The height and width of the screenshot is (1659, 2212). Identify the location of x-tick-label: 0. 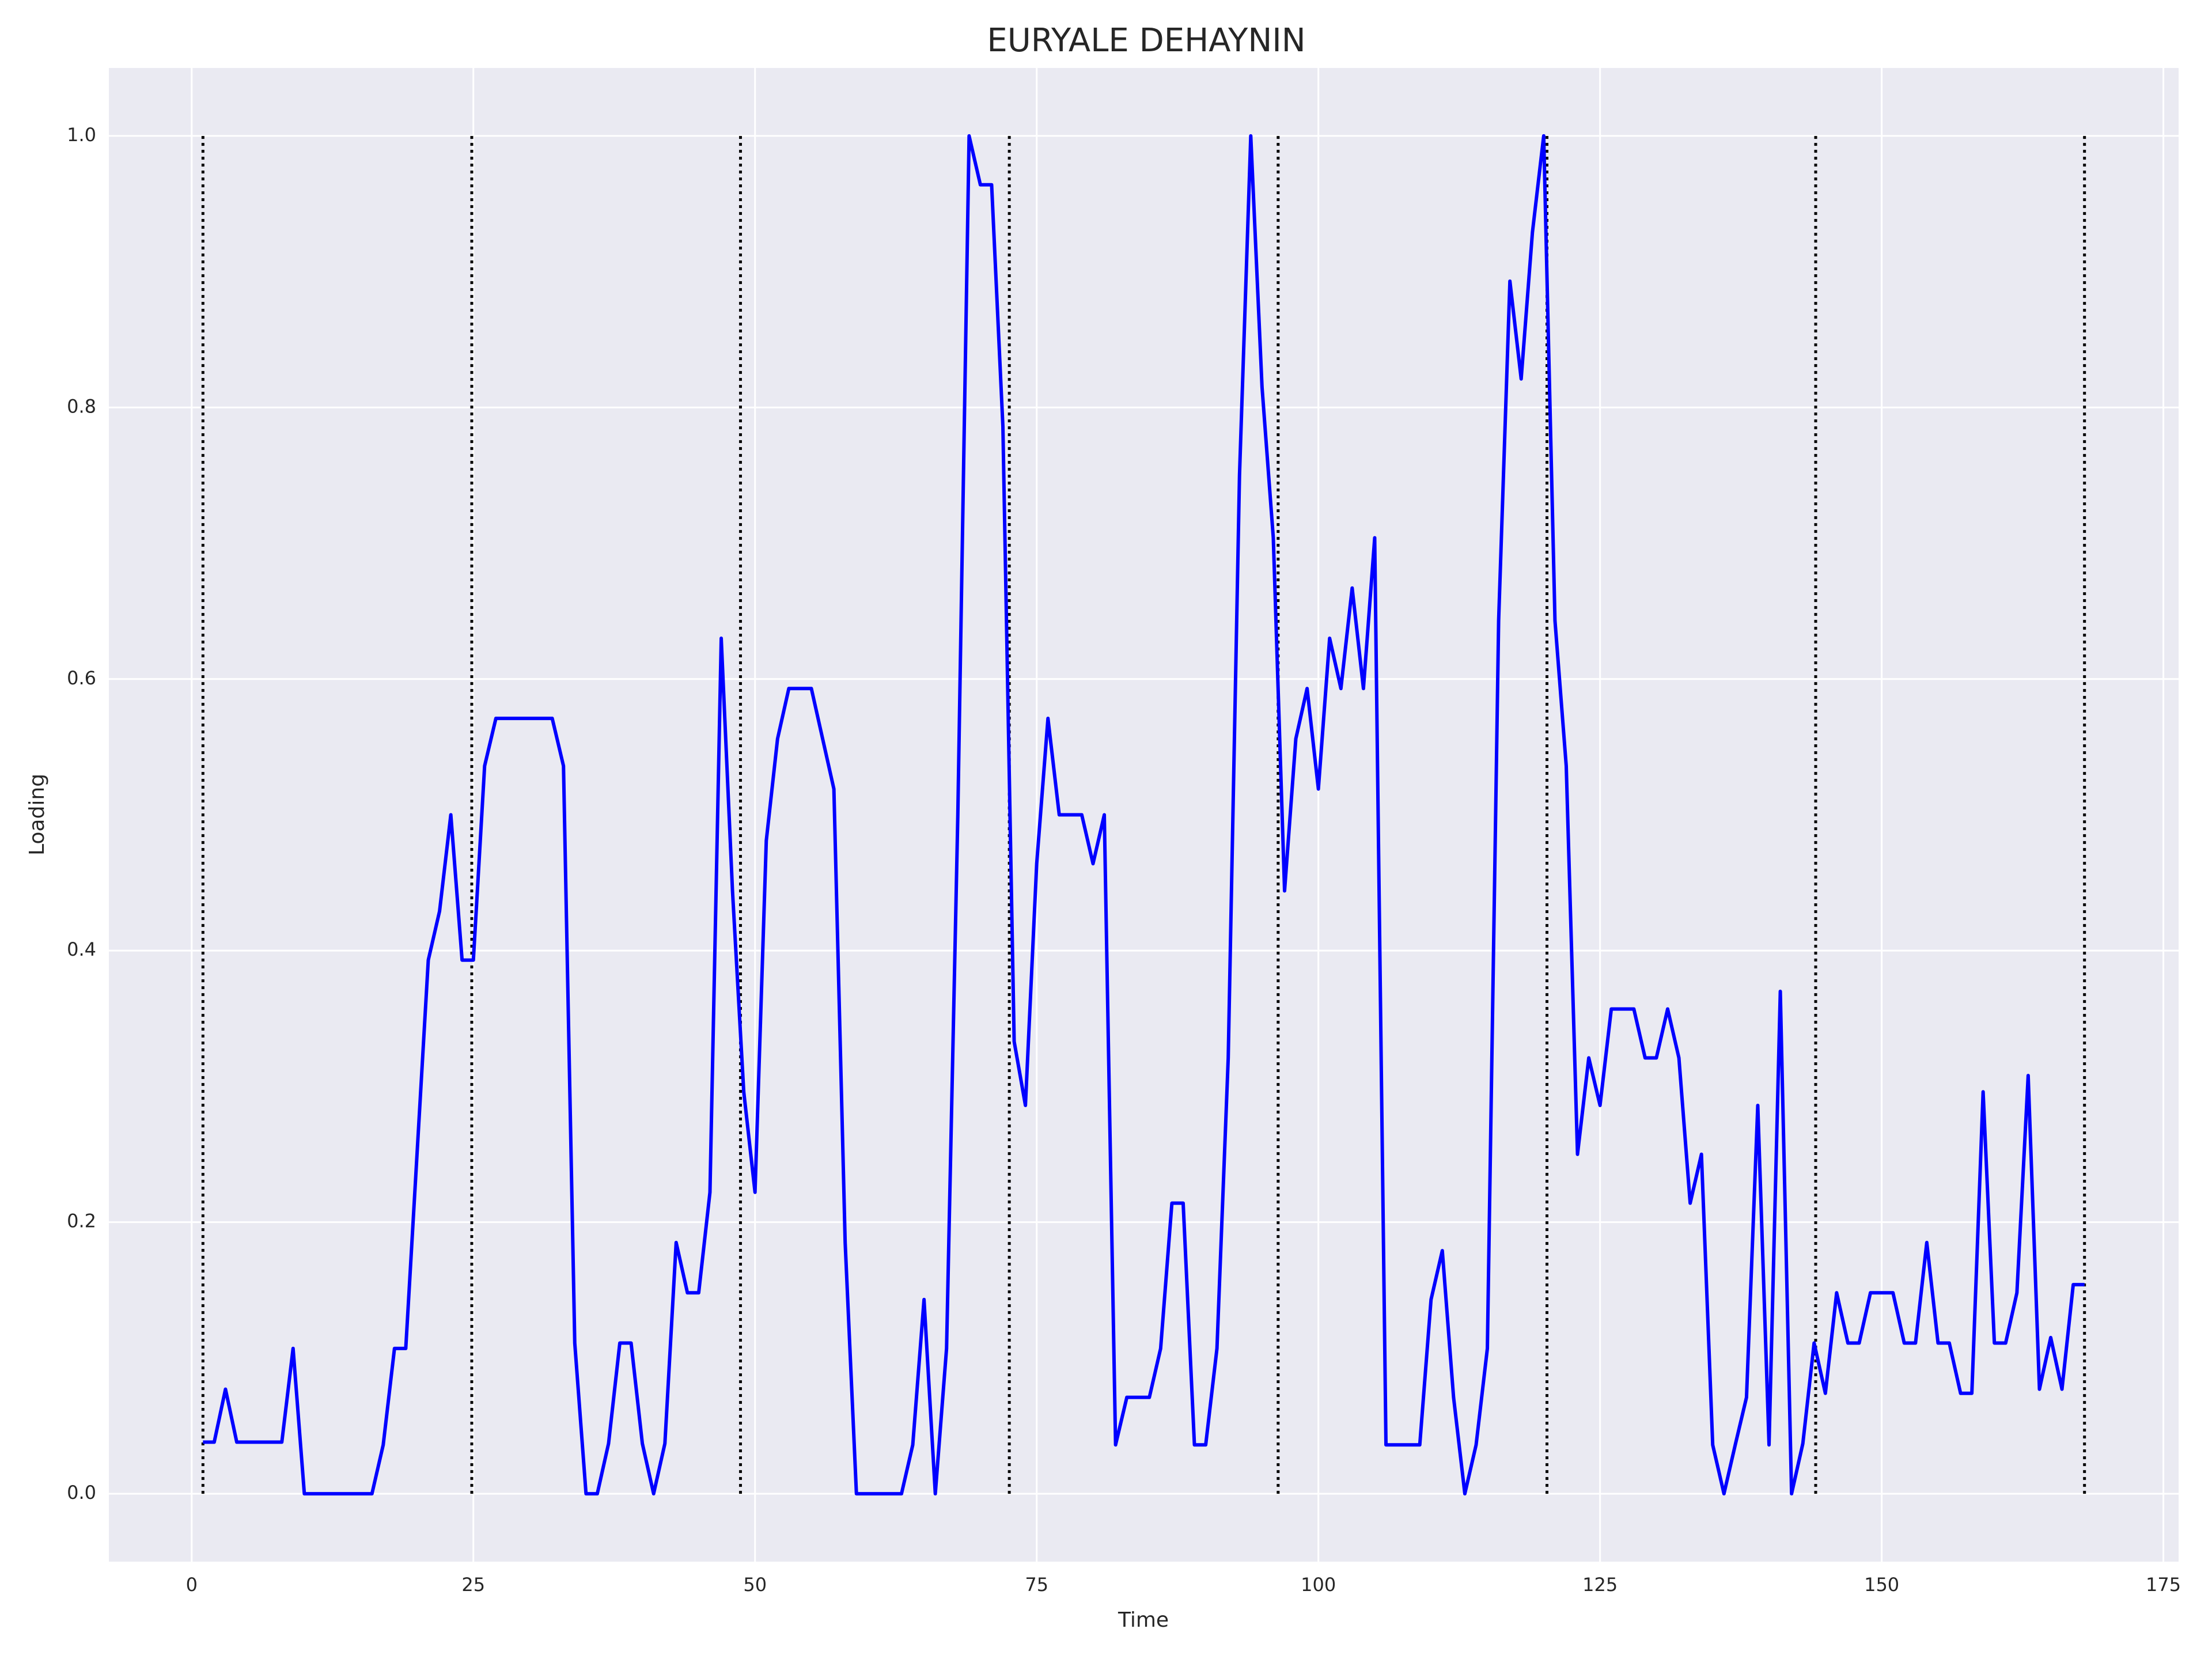
(192, 1585).